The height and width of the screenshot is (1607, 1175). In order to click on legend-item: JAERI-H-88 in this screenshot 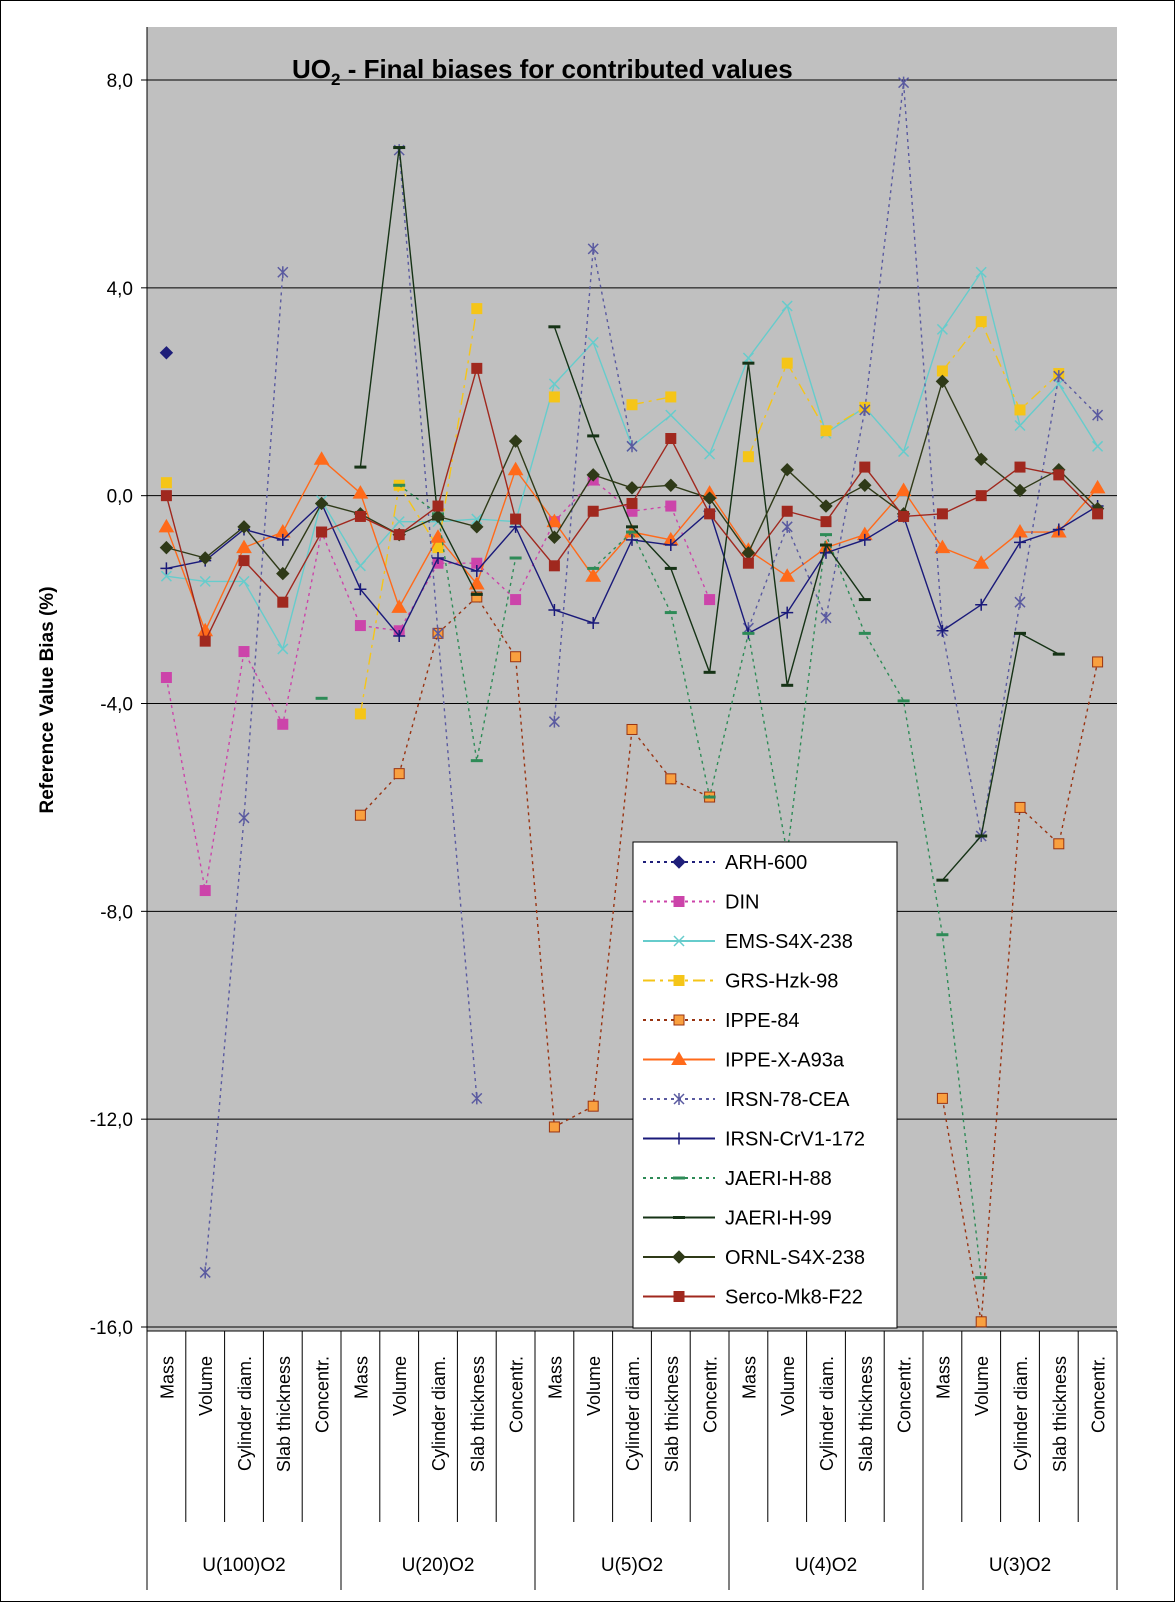, I will do `click(737, 1179)`.